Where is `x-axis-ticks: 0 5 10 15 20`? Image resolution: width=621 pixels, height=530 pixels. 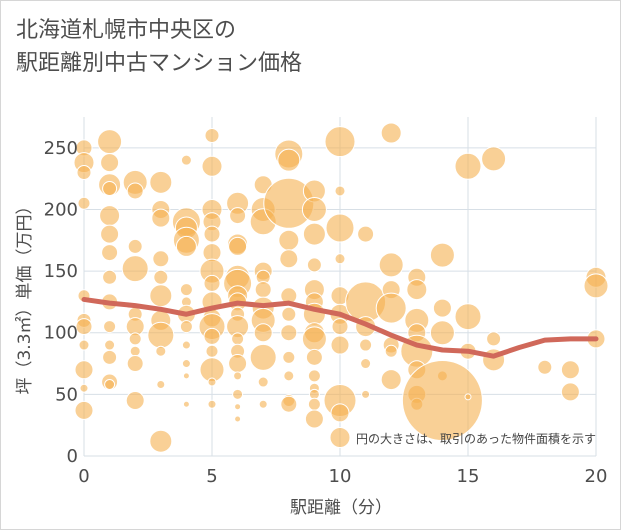
x-axis-ticks: 0 5 10 15 20 is located at coordinates (342, 476).